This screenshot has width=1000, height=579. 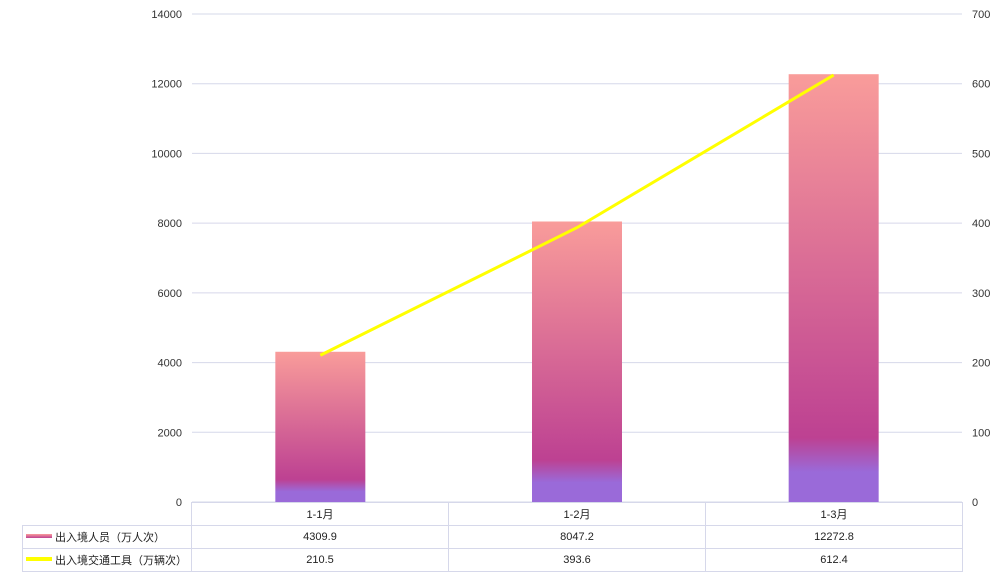 I want to click on right-axis-tick-label: 700, so click(x=981, y=15).